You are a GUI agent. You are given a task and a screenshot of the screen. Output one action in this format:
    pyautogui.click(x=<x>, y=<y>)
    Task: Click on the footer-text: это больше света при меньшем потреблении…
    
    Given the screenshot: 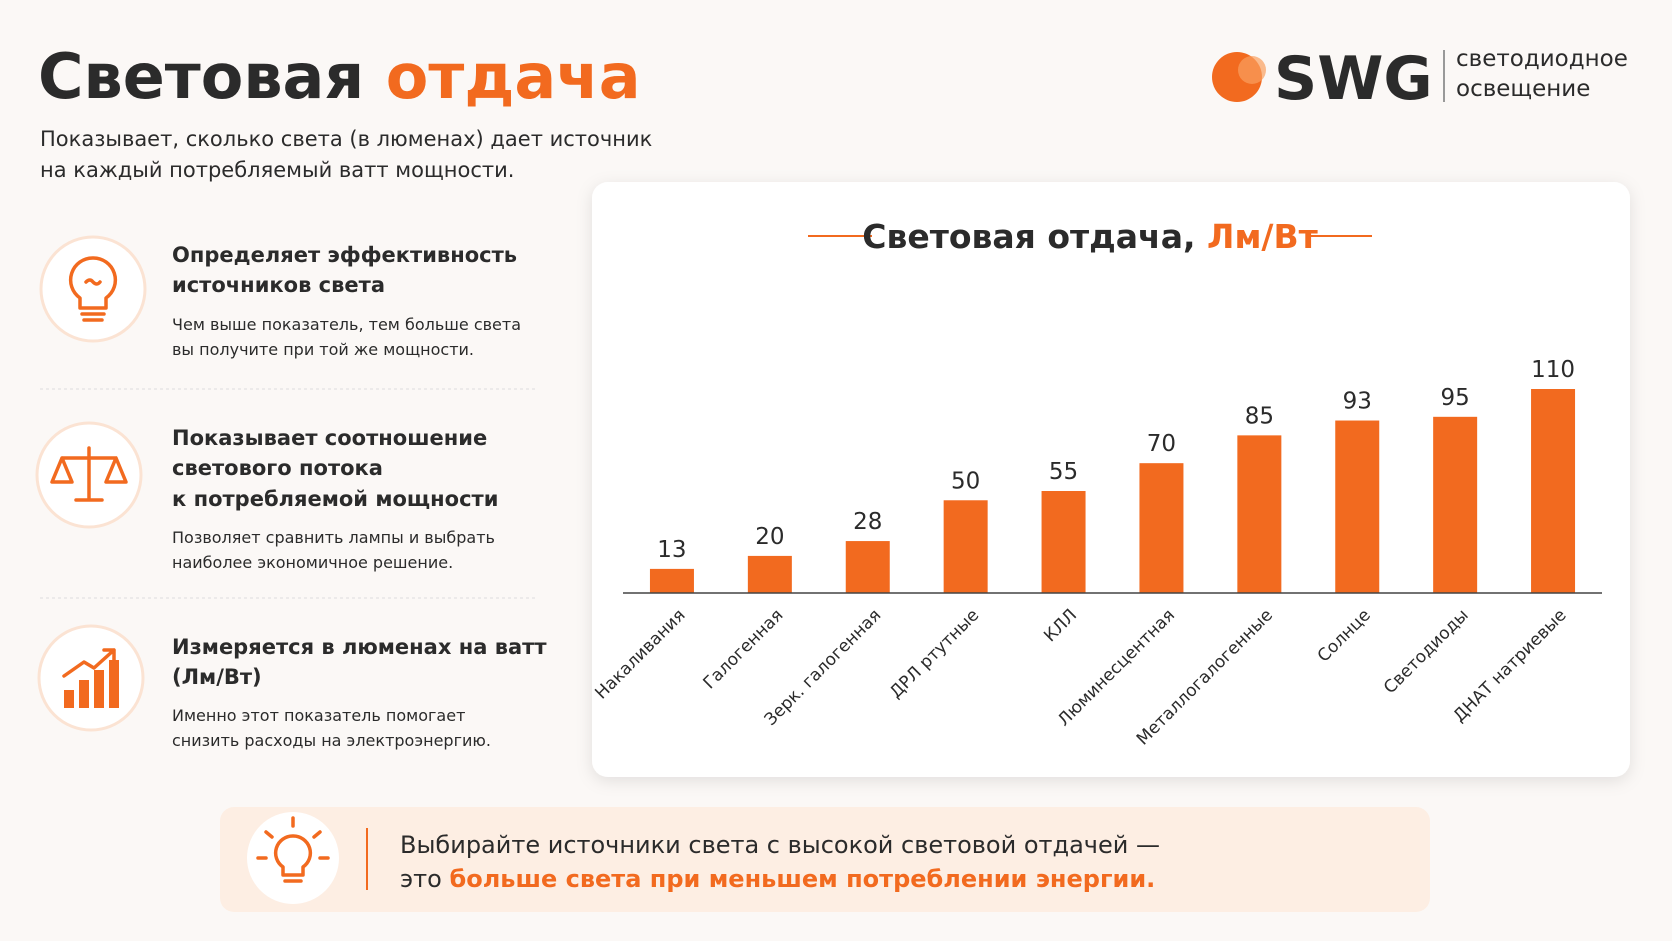 What is the action you would take?
    pyautogui.click(x=777, y=879)
    